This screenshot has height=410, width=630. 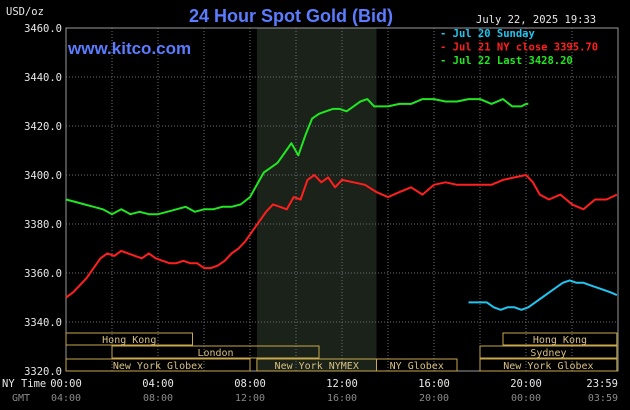 I want to click on ny-time-label: NY Time, so click(x=24, y=384).